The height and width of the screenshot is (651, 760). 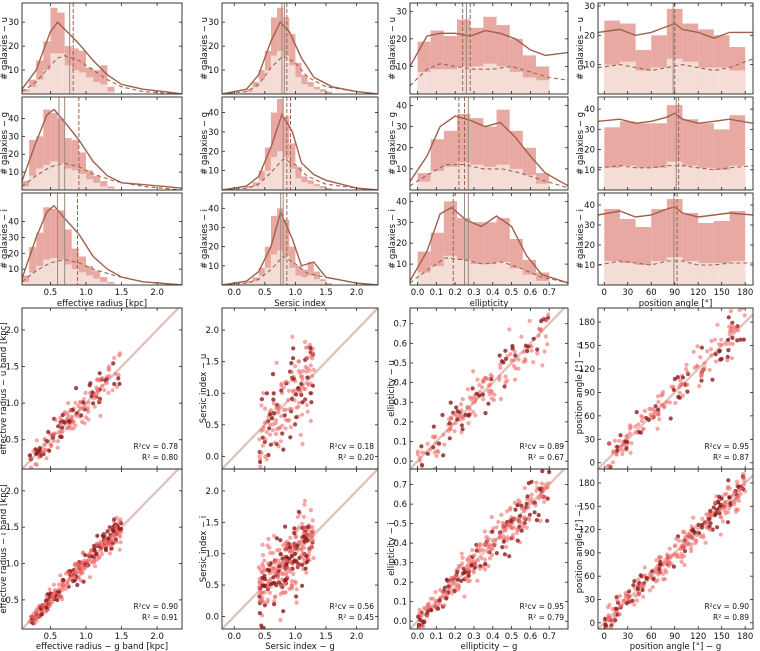 I want to click on r2-annotation: R² = 0.45, so click(x=356, y=617).